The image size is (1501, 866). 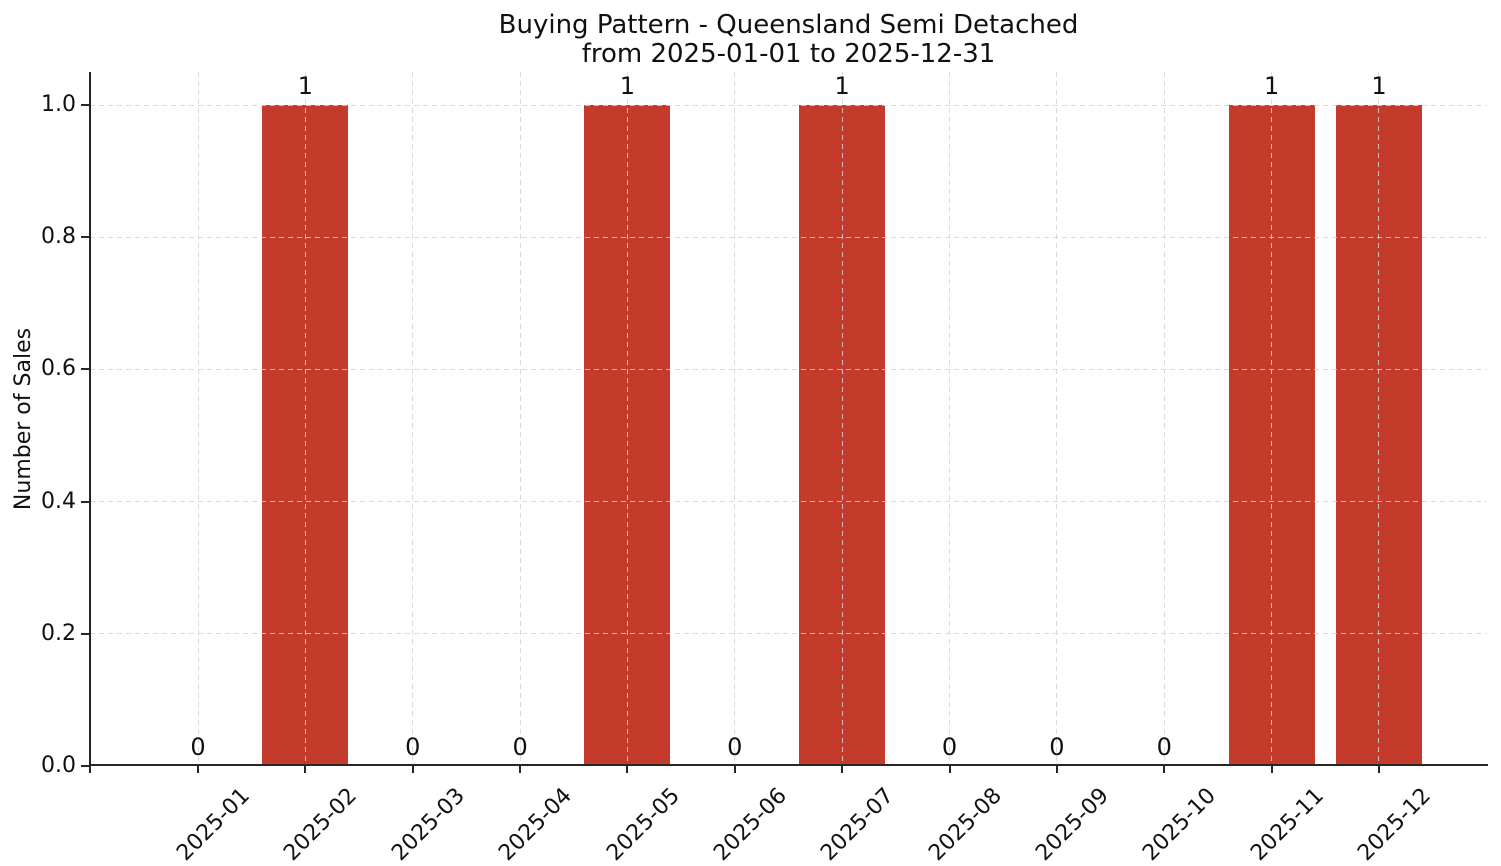 I want to click on x-tick-label: 2025-10, so click(x=1180, y=824).